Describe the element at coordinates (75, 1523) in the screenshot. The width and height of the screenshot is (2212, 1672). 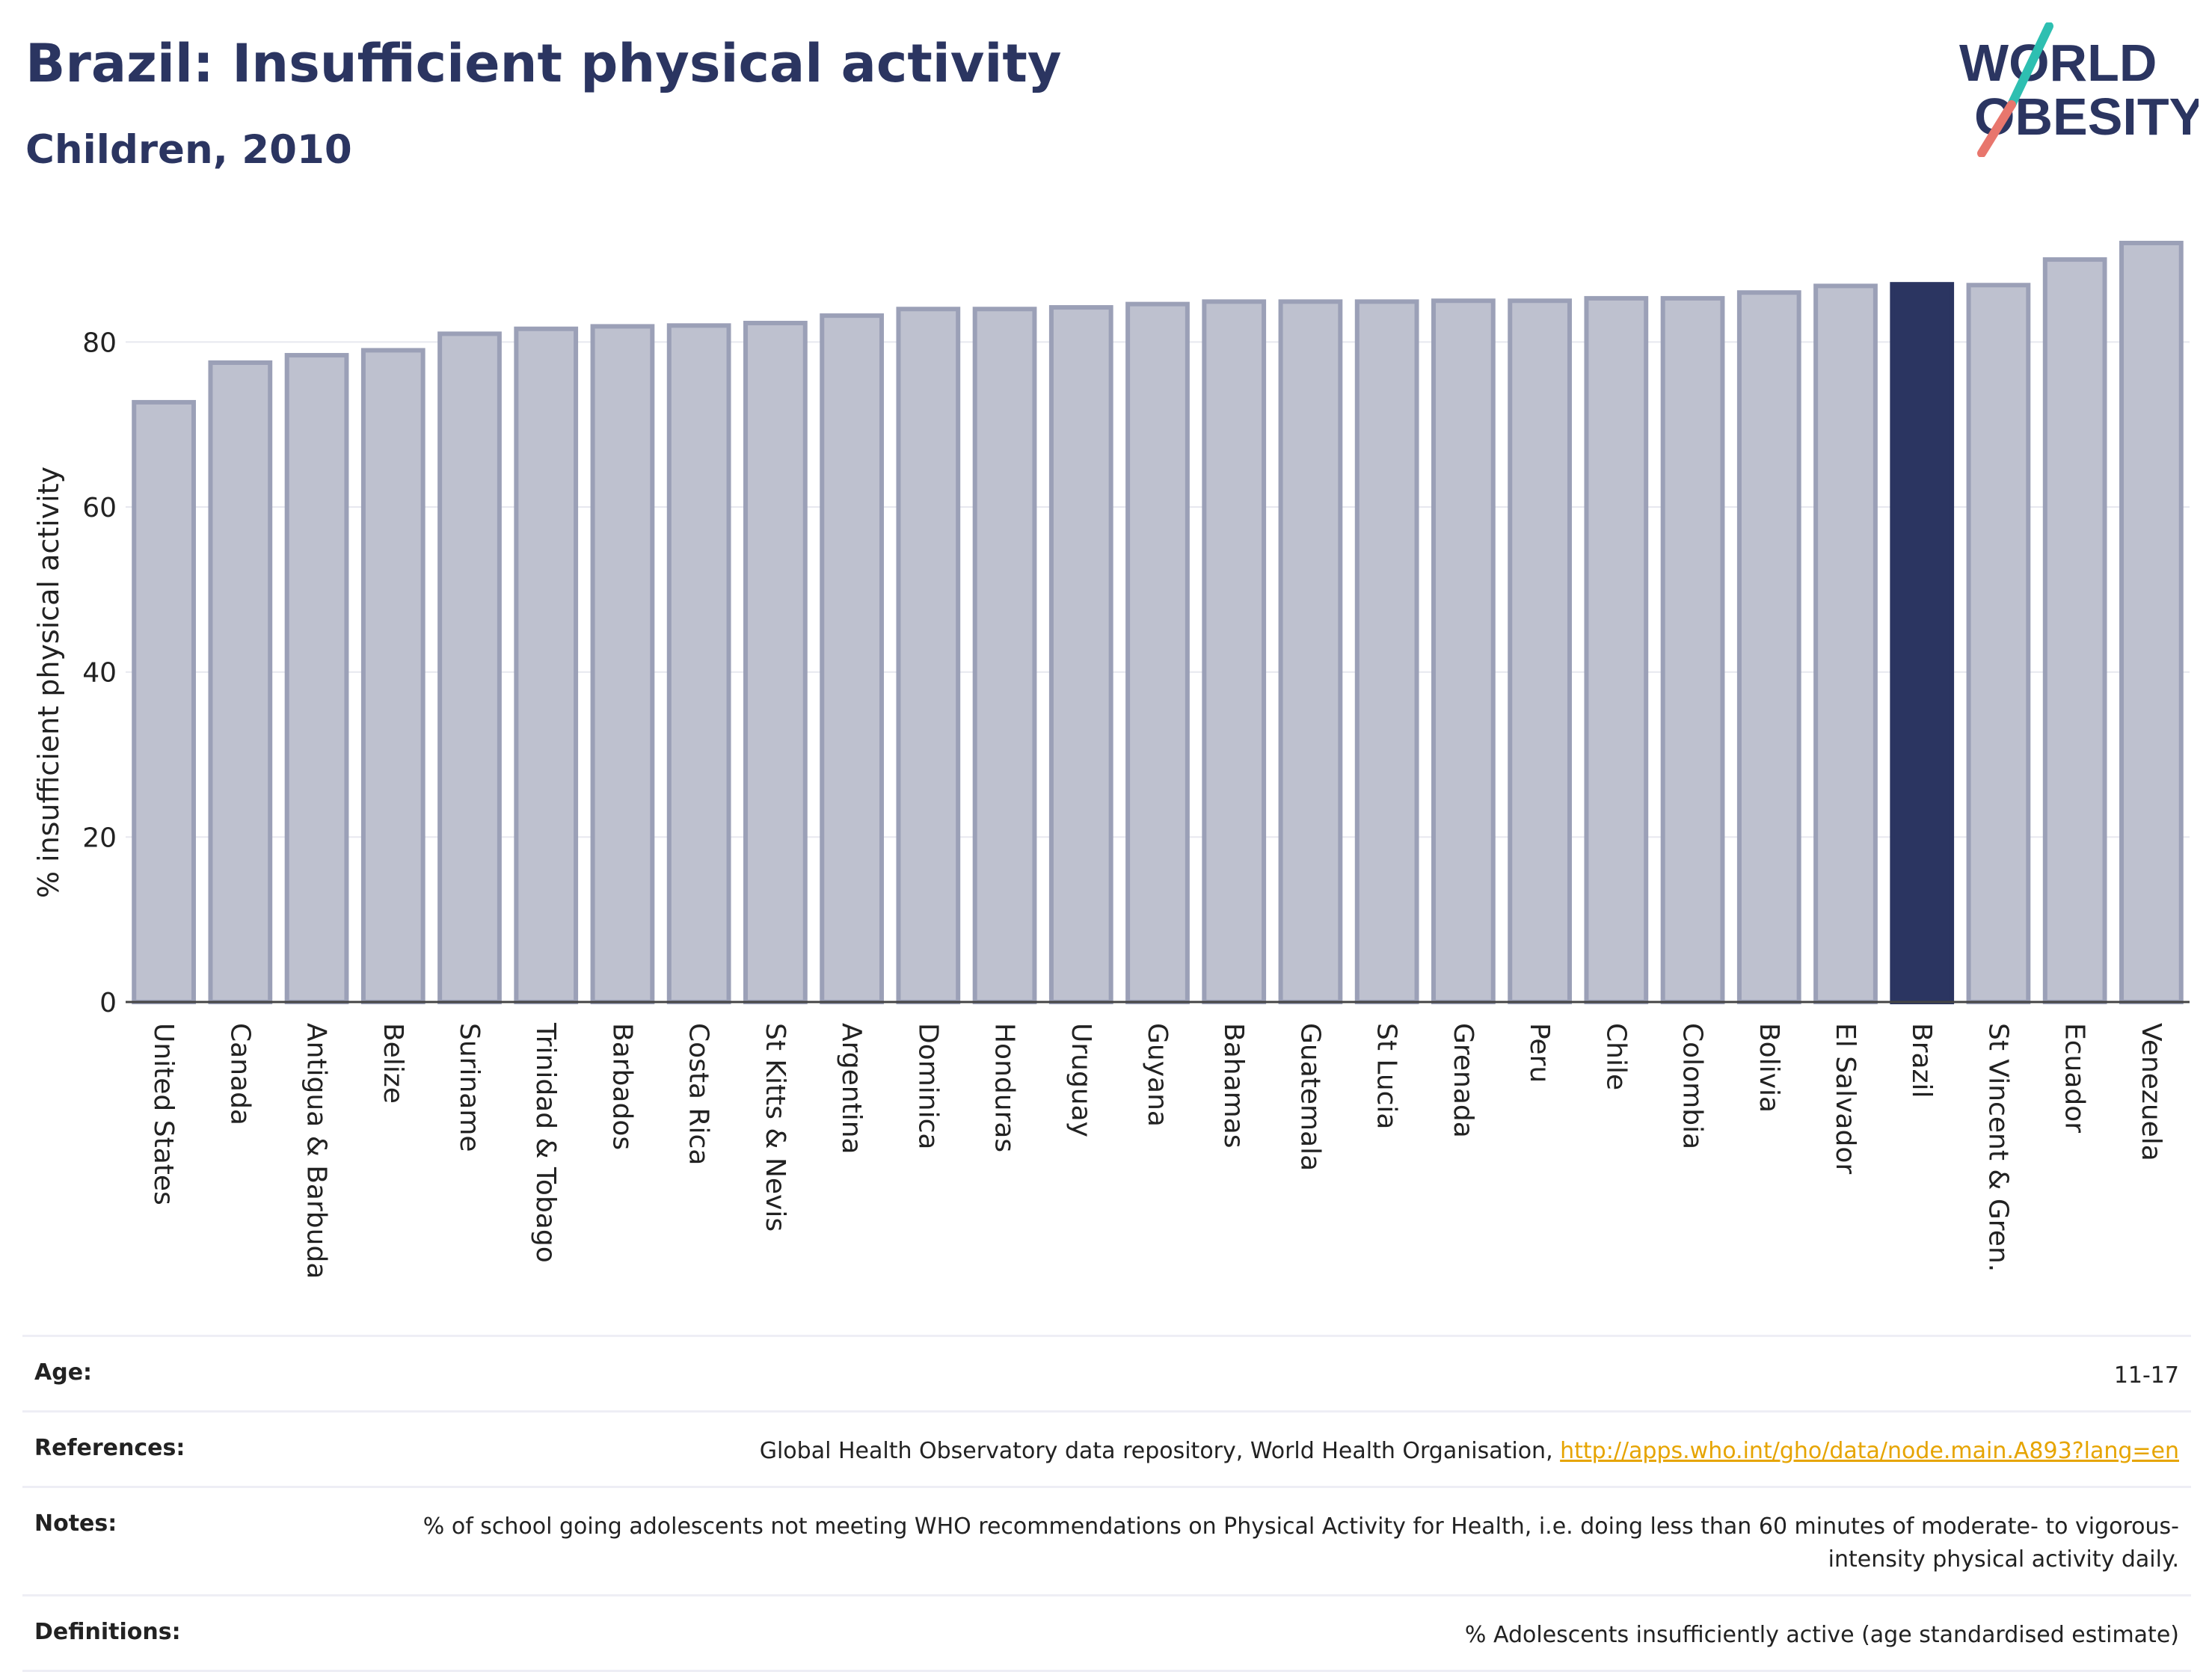
I see `notes-label: Notes:` at that location.